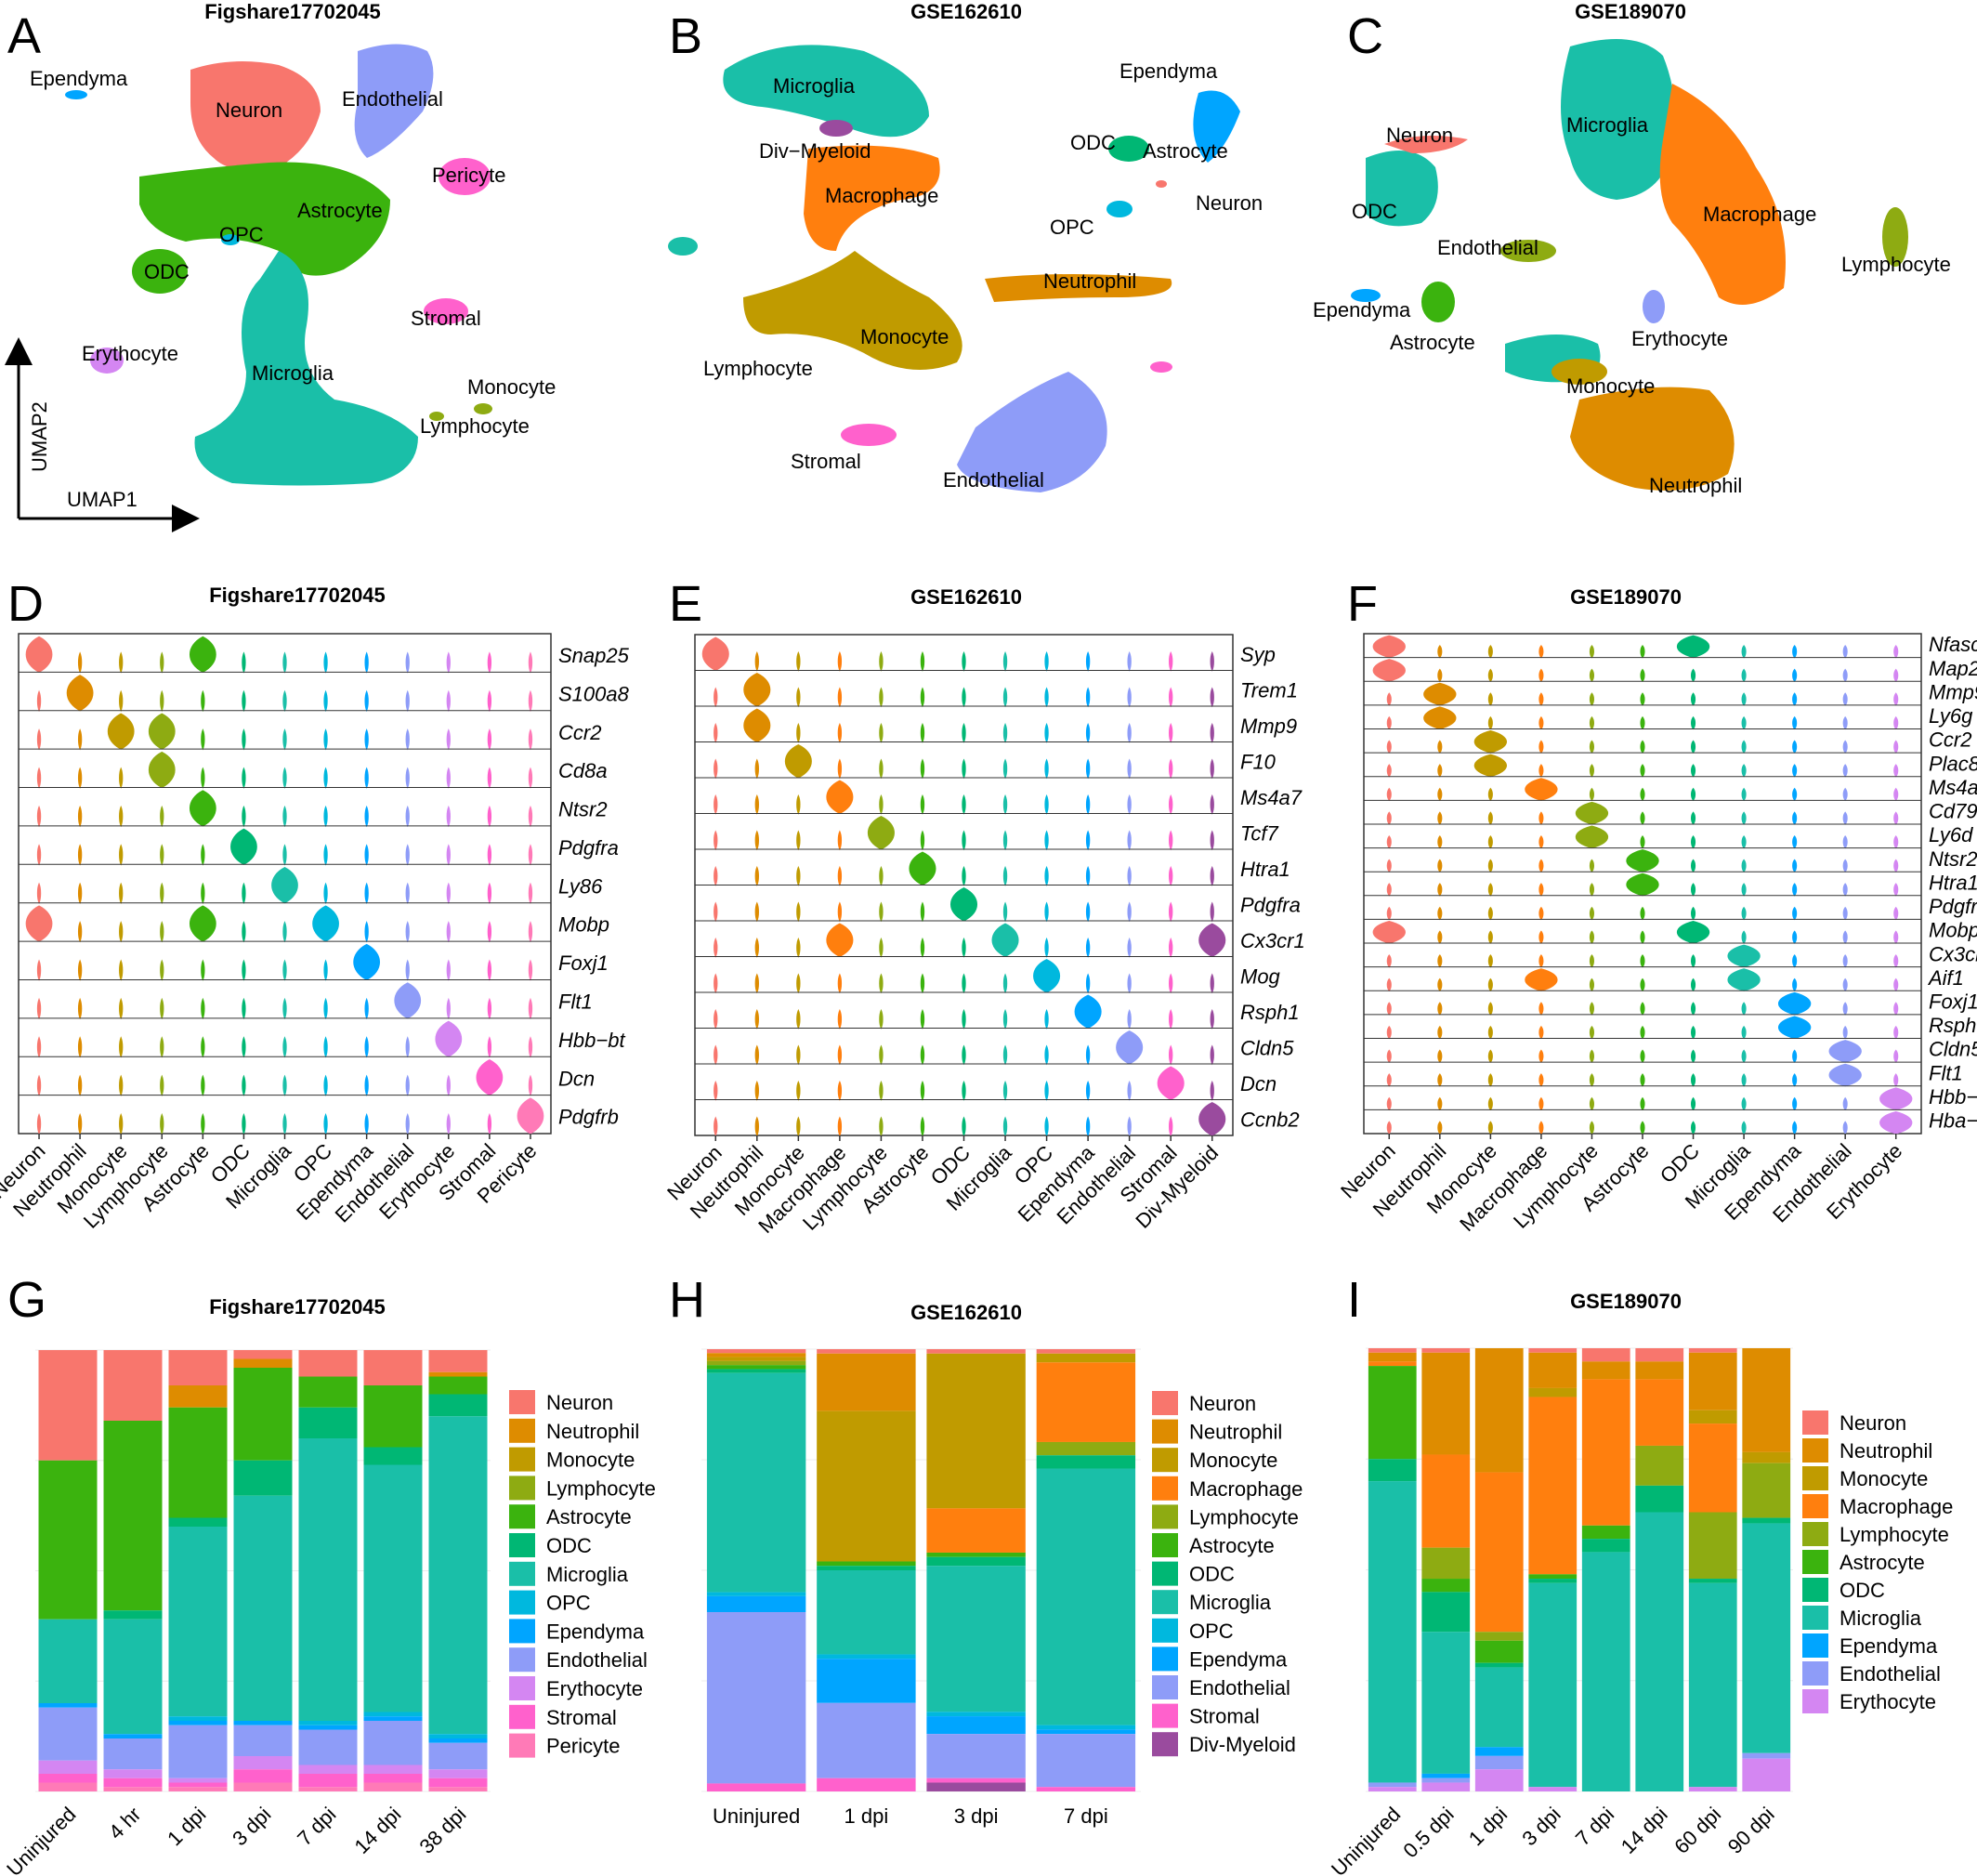 This screenshot has height=1876, width=1977. I want to click on violin-f10-endothelial, so click(1129, 769).